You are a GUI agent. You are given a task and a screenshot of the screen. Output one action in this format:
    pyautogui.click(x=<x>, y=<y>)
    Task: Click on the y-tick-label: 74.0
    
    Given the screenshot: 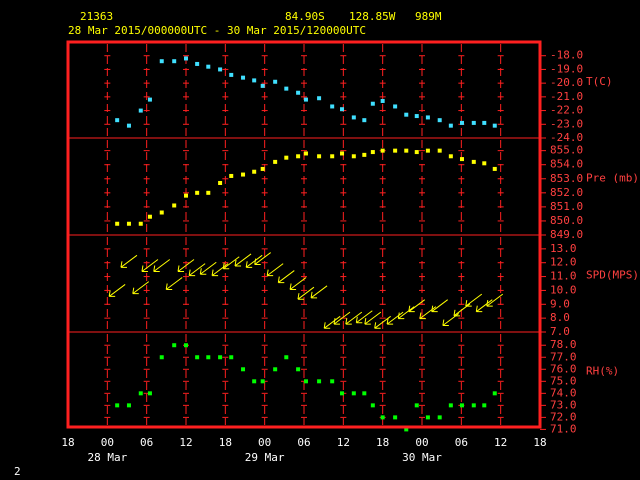 What is the action you would take?
    pyautogui.click(x=563, y=392)
    